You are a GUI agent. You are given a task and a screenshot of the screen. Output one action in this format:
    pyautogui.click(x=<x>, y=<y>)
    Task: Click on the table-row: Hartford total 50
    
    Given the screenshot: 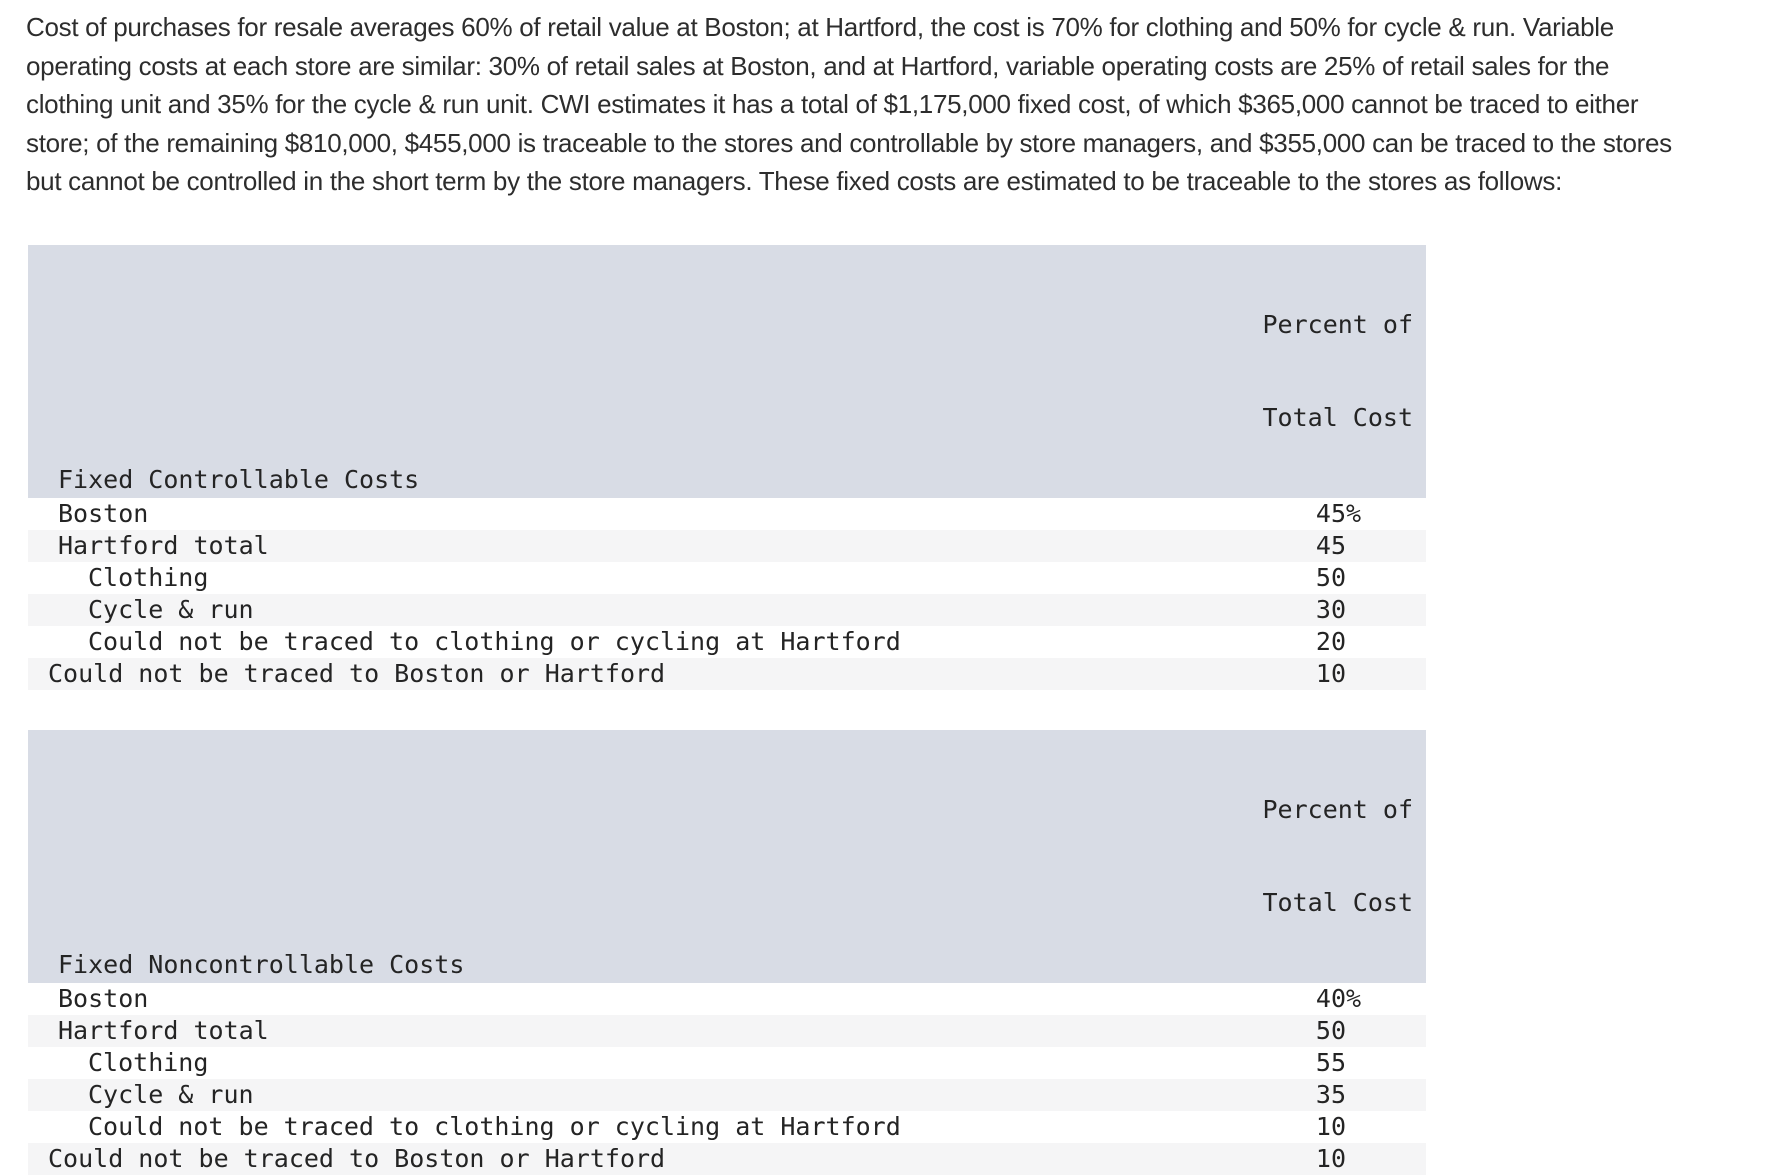 What is the action you would take?
    pyautogui.click(x=727, y=1030)
    